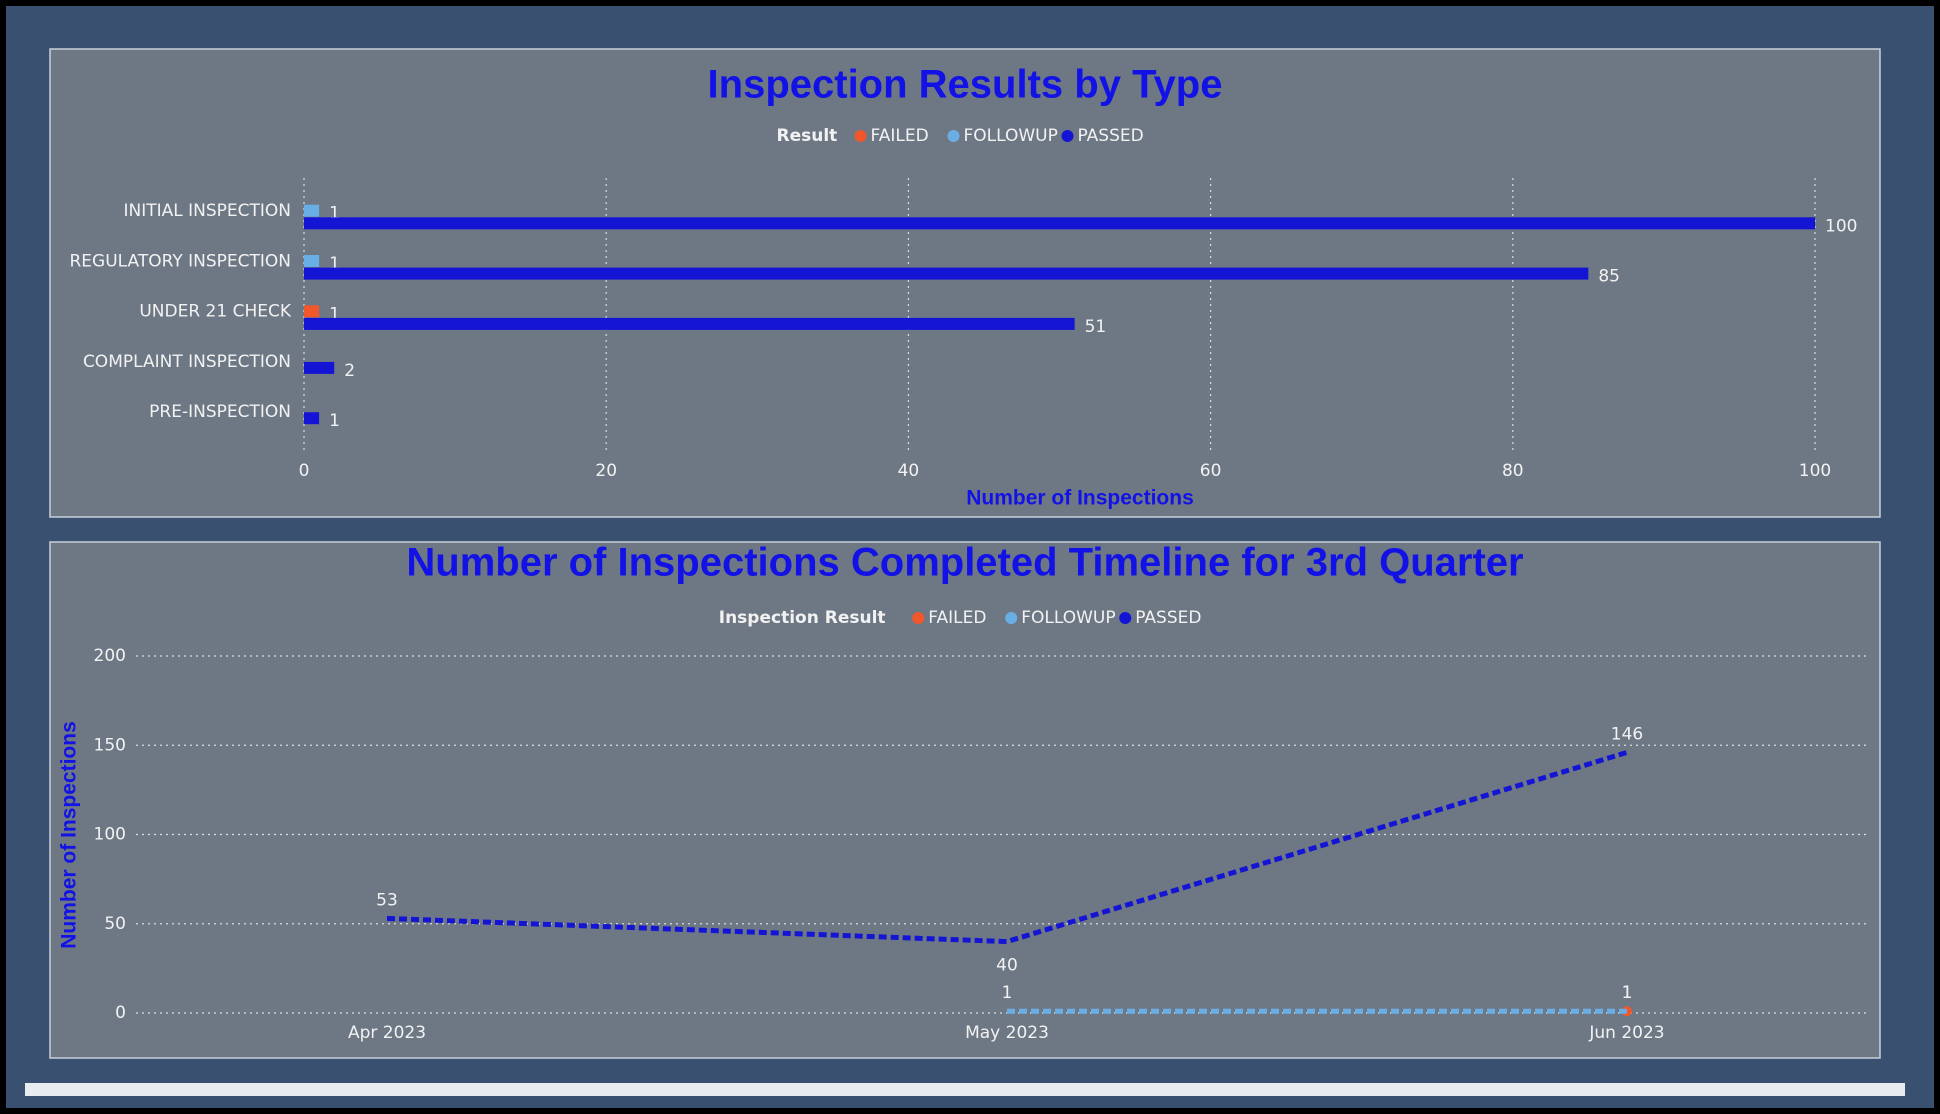 Image resolution: width=1940 pixels, height=1114 pixels. I want to click on y-tick-label: INITIAL INSPECTION, so click(207, 211).